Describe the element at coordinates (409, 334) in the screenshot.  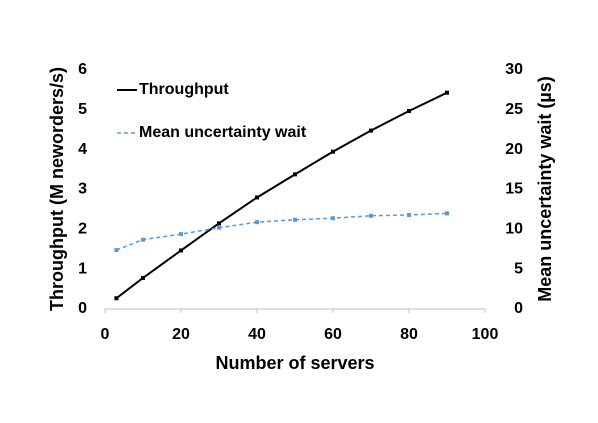
I see `x-tick-label: 80` at that location.